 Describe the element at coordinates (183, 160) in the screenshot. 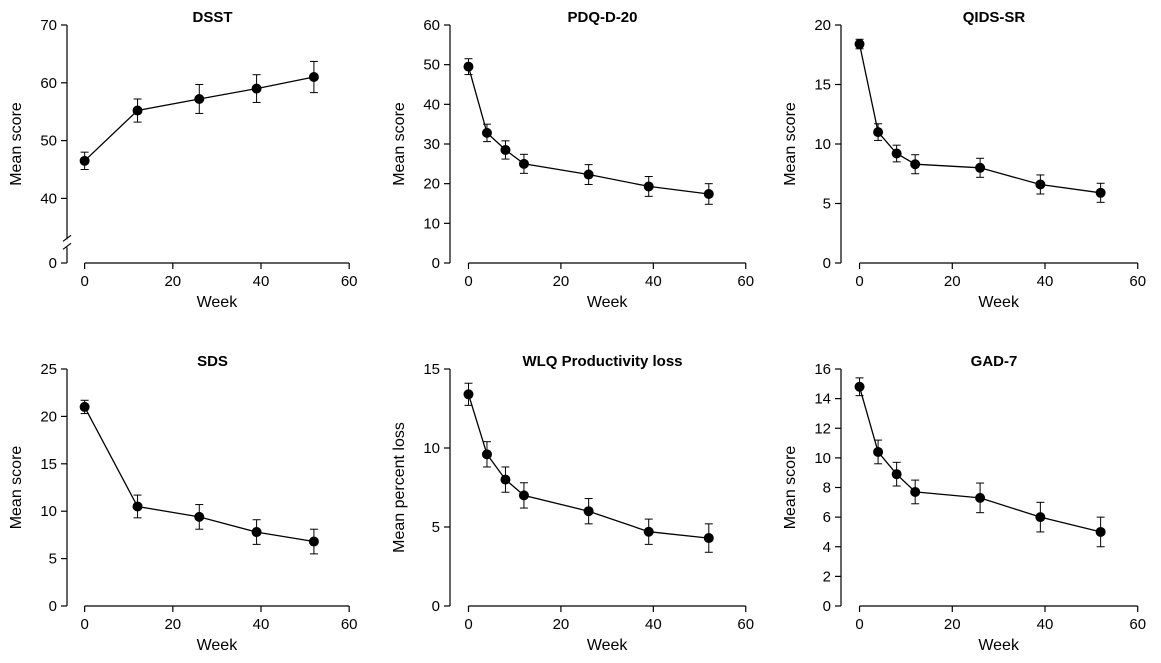

I see `chart-panel-1: DSST 0 20 40 60 Week 0 40 50 60 70 Mean score` at that location.